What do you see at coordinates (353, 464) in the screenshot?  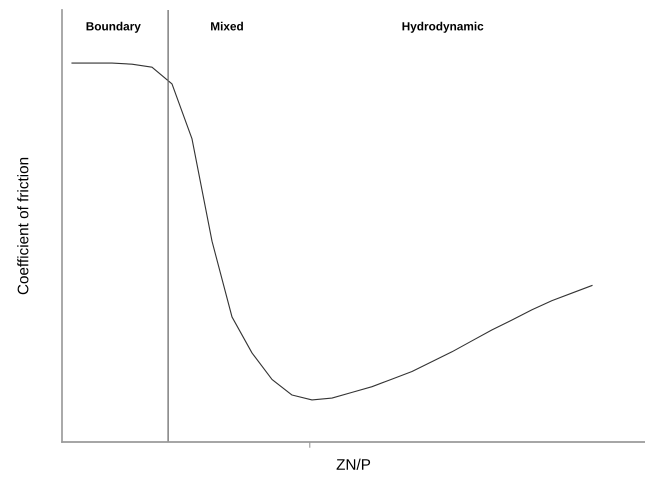 I see `x-axis-title: ZN/P` at bounding box center [353, 464].